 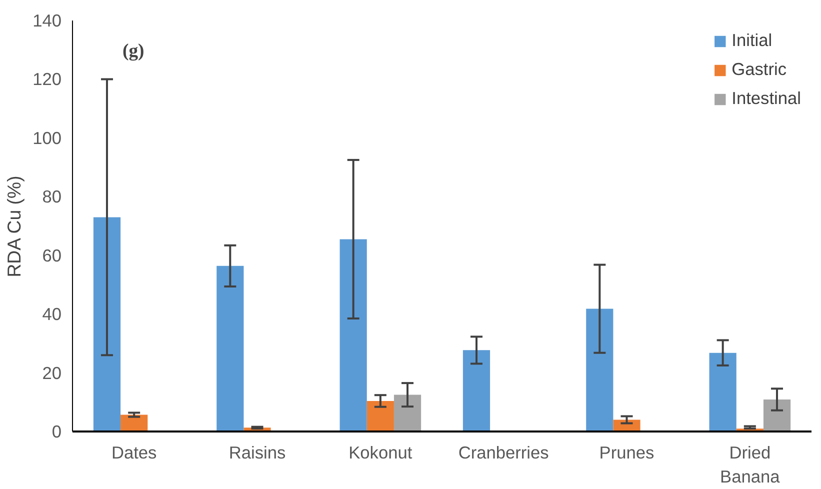 I want to click on y-tick-label: 100, so click(x=47, y=138).